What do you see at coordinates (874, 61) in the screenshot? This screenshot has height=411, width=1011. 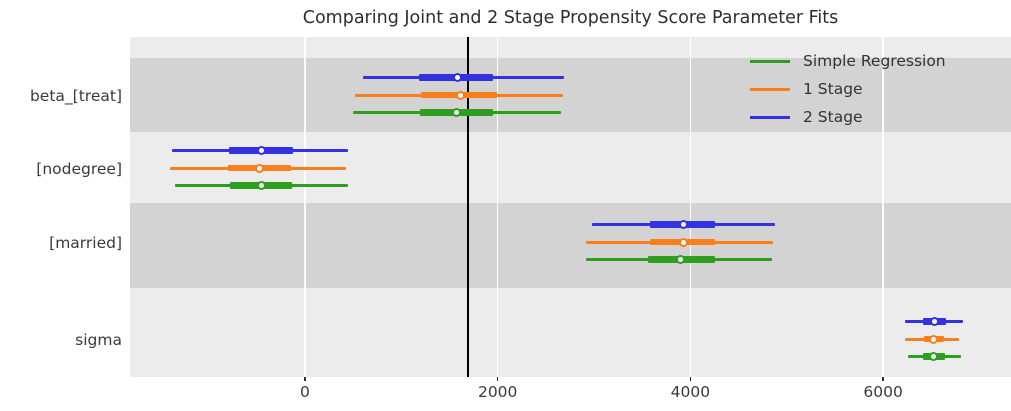 I see `legend-label: Simple Regression` at bounding box center [874, 61].